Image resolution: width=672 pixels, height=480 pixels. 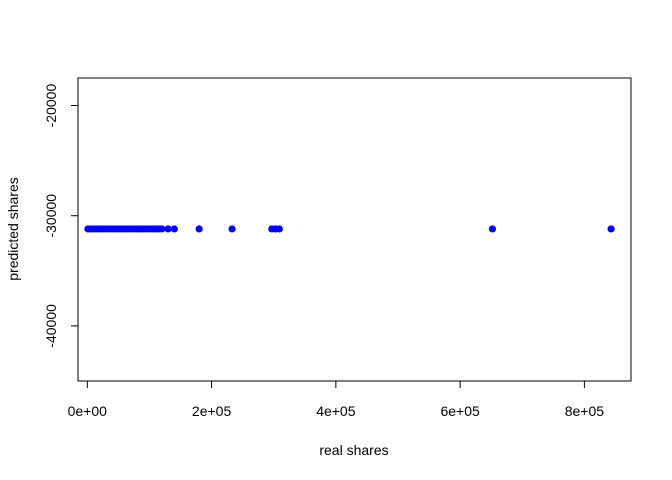 I want to click on x-tick-label: 8e+05, so click(x=585, y=411).